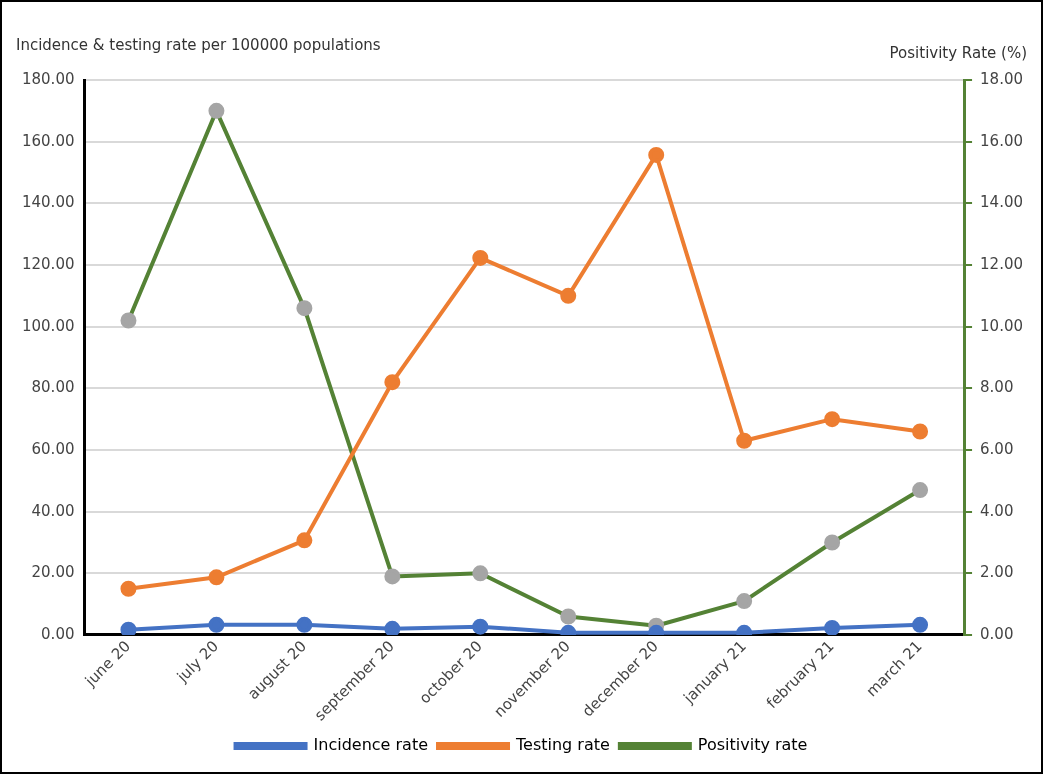 This screenshot has width=1043, height=774. I want to click on y2-tick-label: 14.00, so click(1002, 202).